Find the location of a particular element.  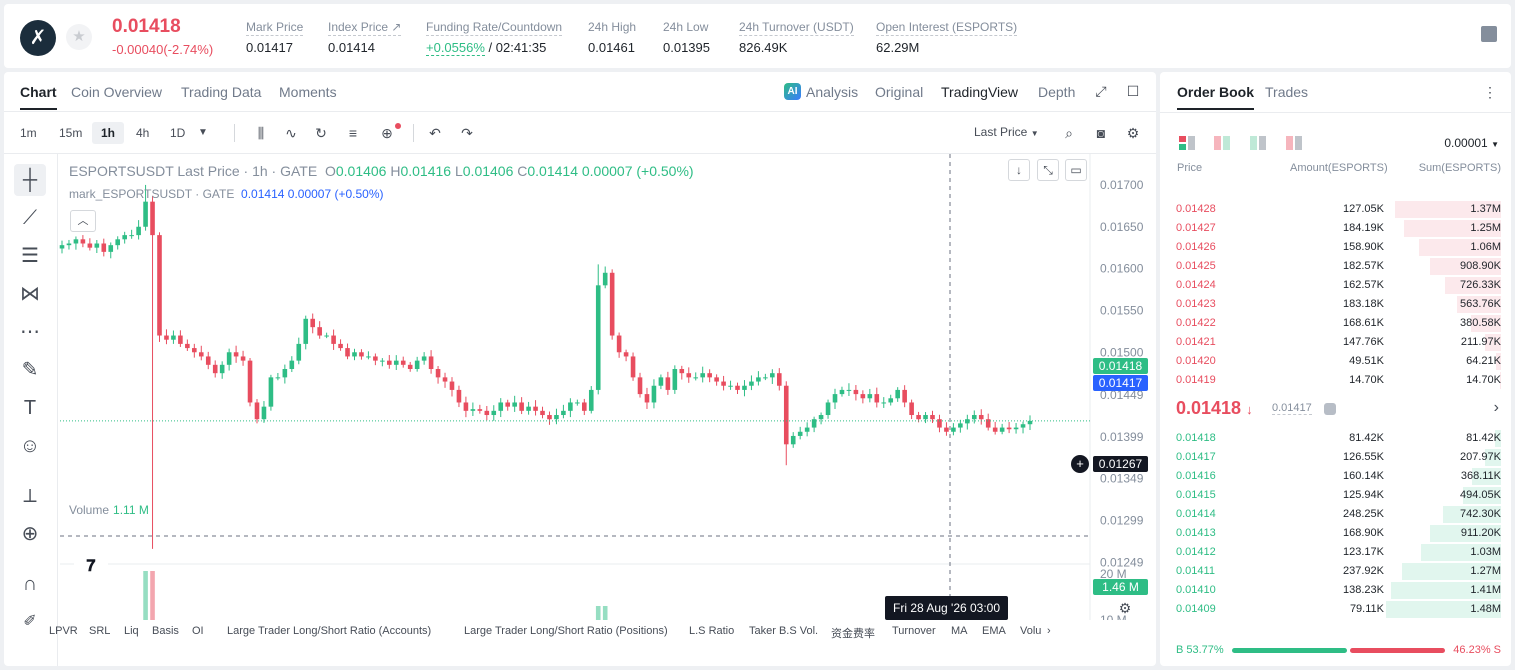

scroll-down-icon: ↓ is located at coordinates (1019, 170).